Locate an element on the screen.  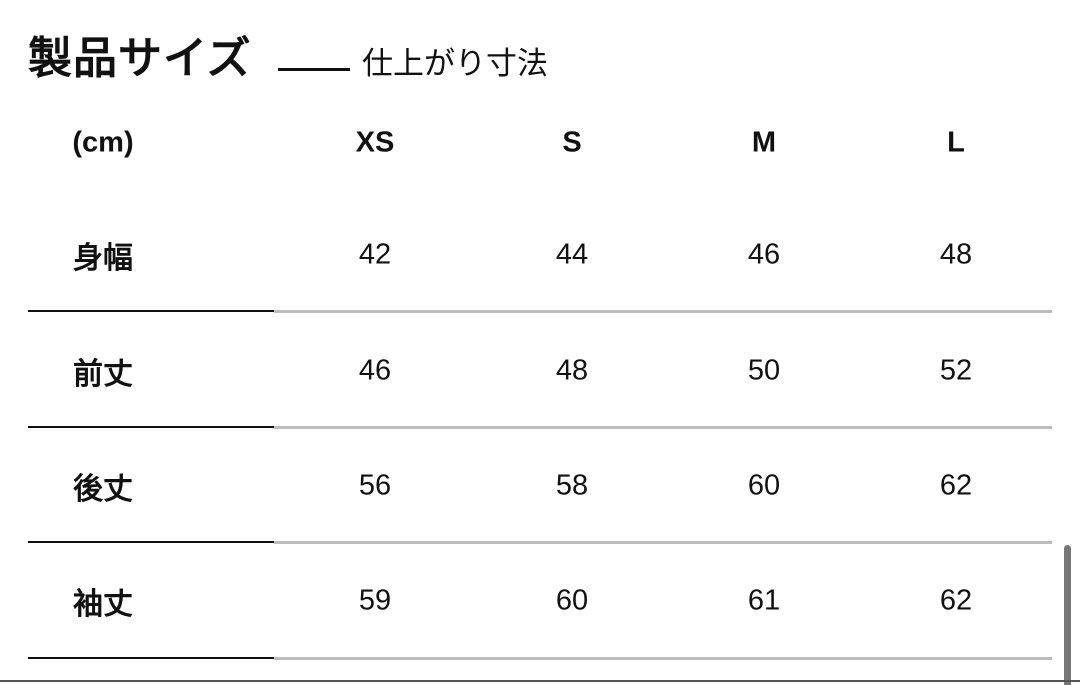
table-cell: 42 is located at coordinates (375, 254).